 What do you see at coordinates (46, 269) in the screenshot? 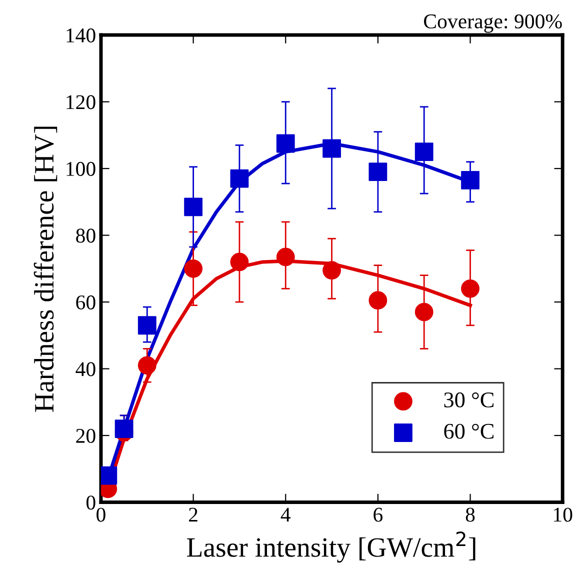
I see `y-axis-title: Hardness difference [HV]` at bounding box center [46, 269].